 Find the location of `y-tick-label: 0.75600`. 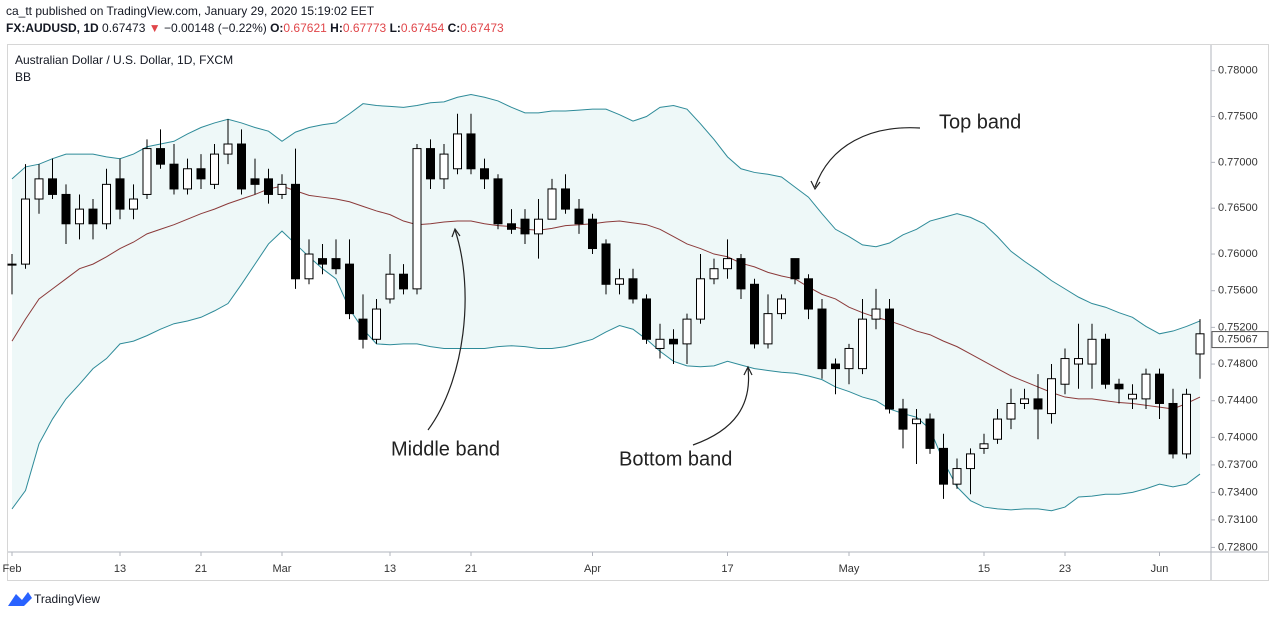

y-tick-label: 0.75600 is located at coordinates (1238, 291).